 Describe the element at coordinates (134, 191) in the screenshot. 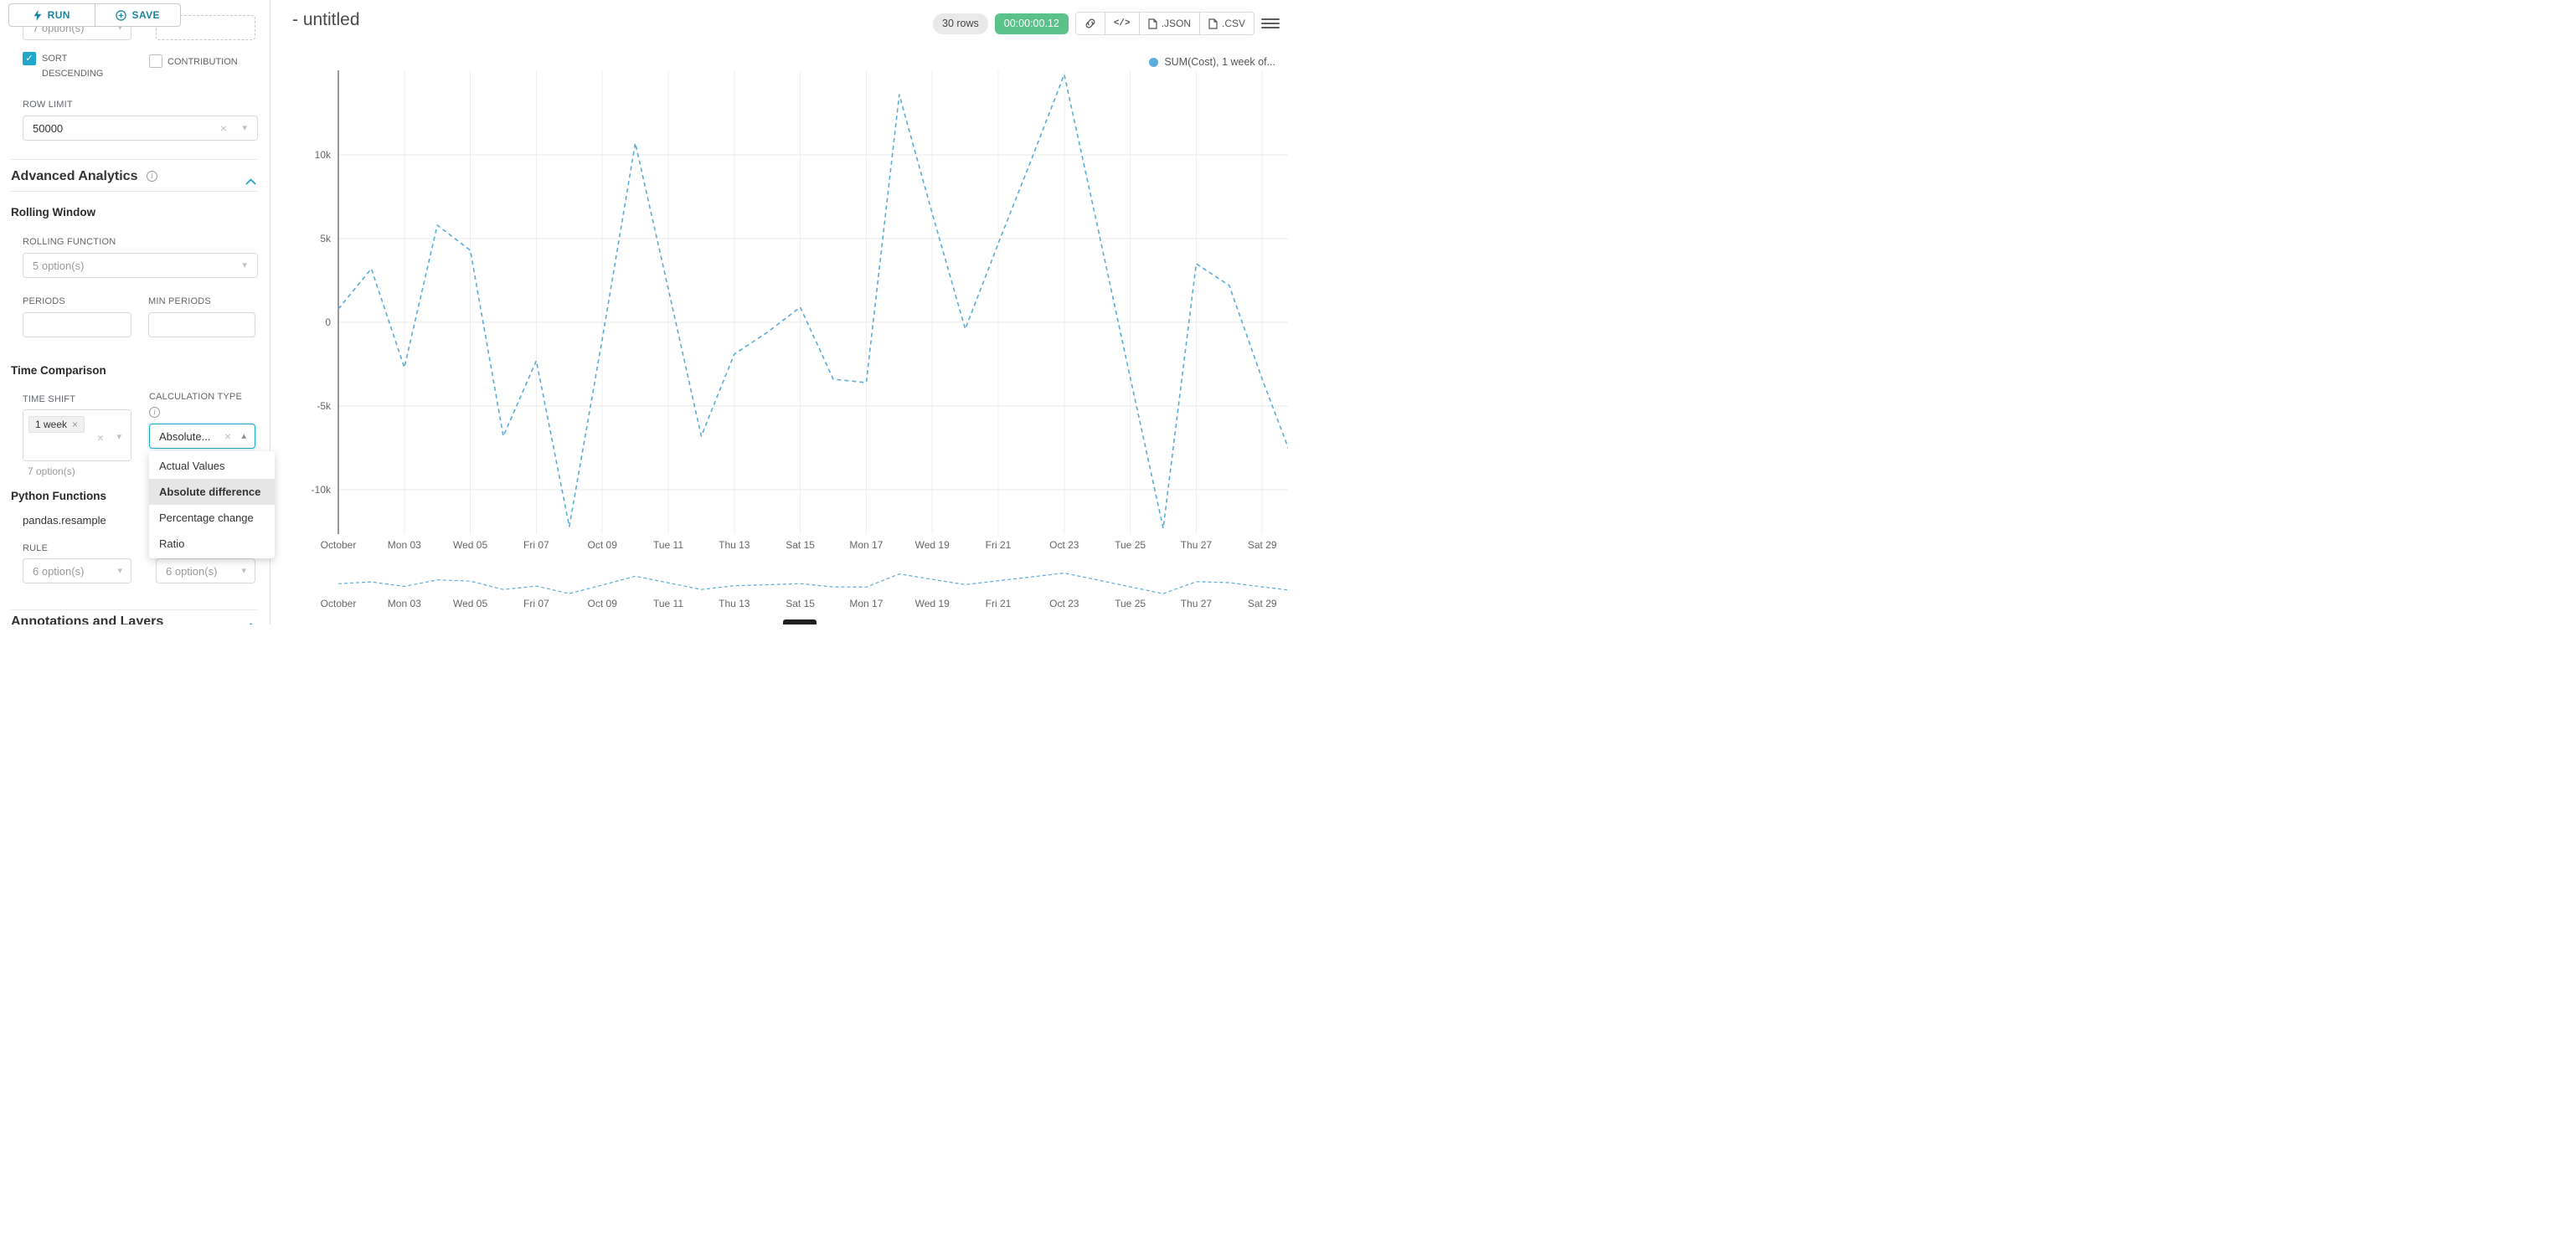

I see `divider` at that location.